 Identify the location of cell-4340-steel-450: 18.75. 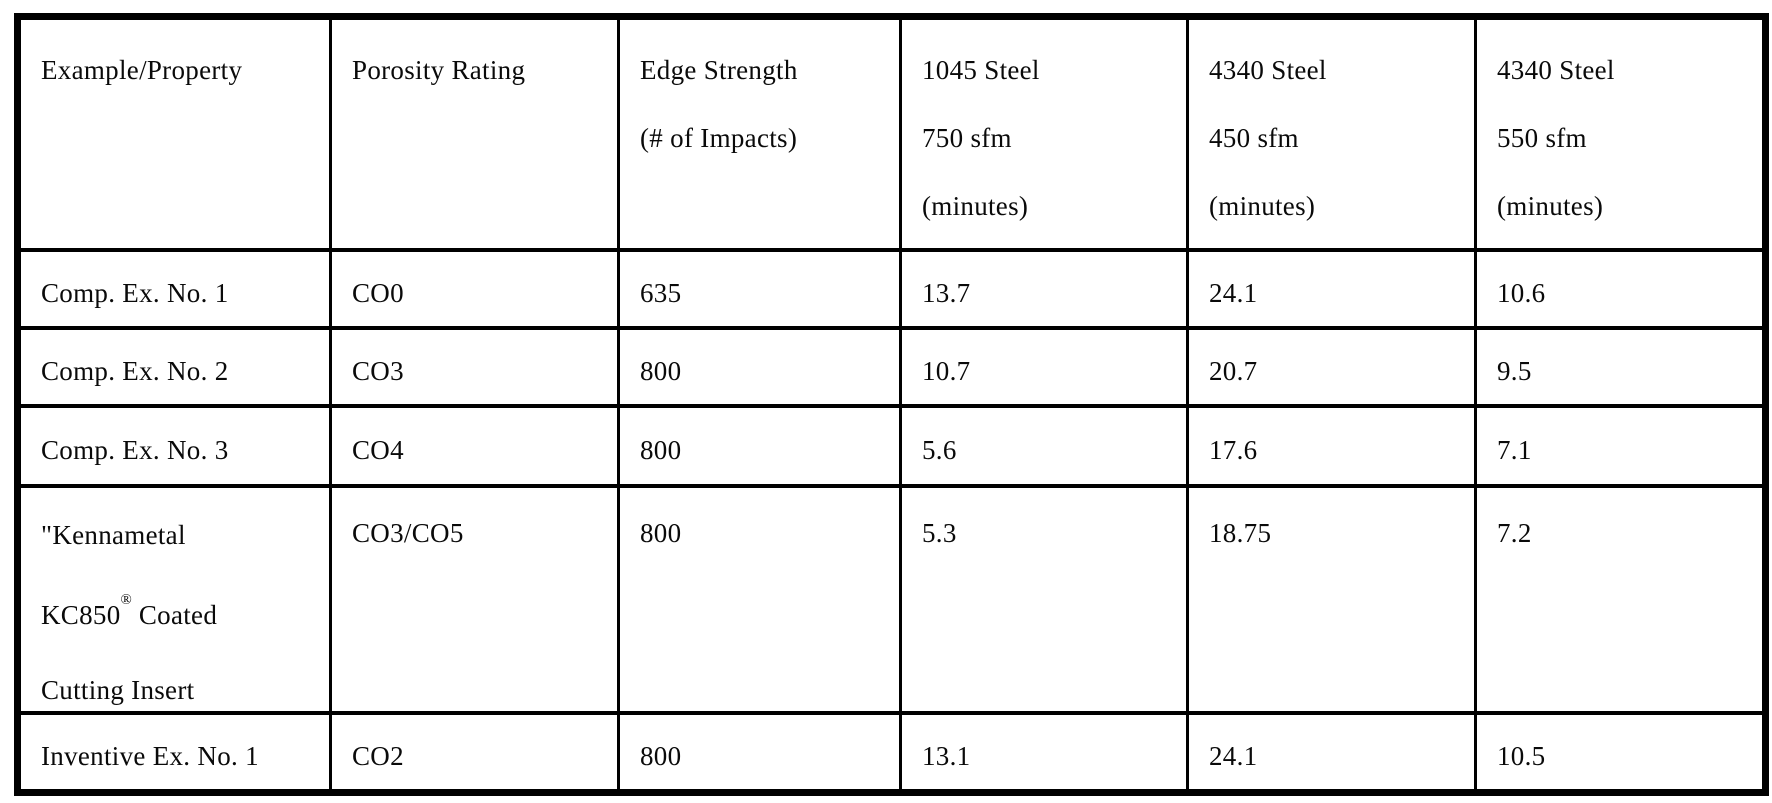
(1331, 599).